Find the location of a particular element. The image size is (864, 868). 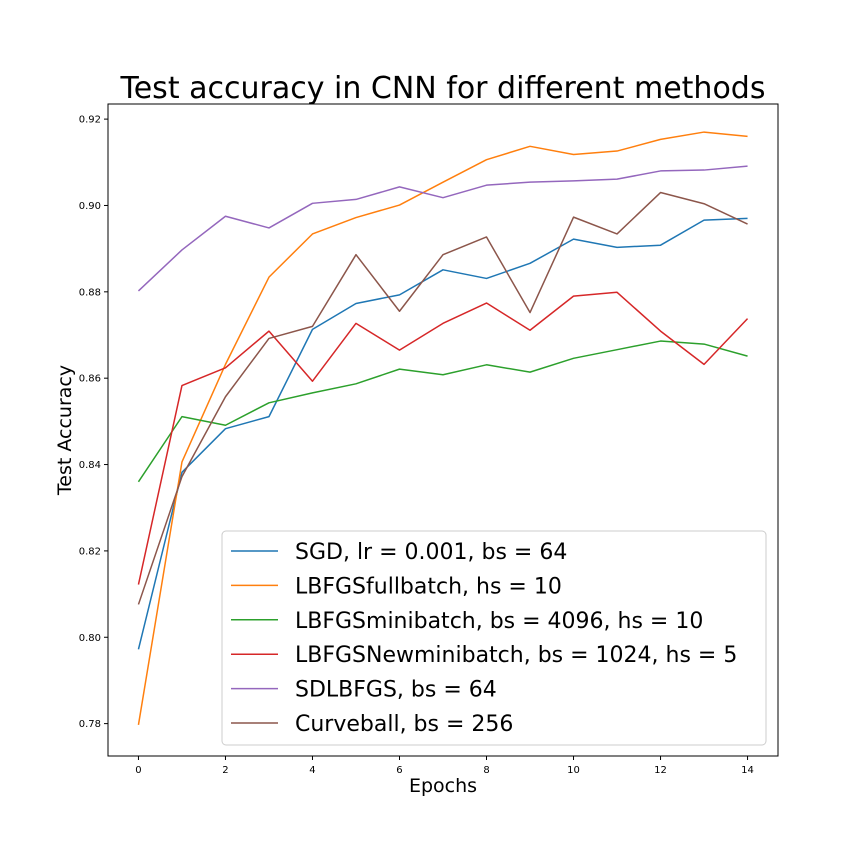

y-tick-label: 0.82 is located at coordinates (90, 551).